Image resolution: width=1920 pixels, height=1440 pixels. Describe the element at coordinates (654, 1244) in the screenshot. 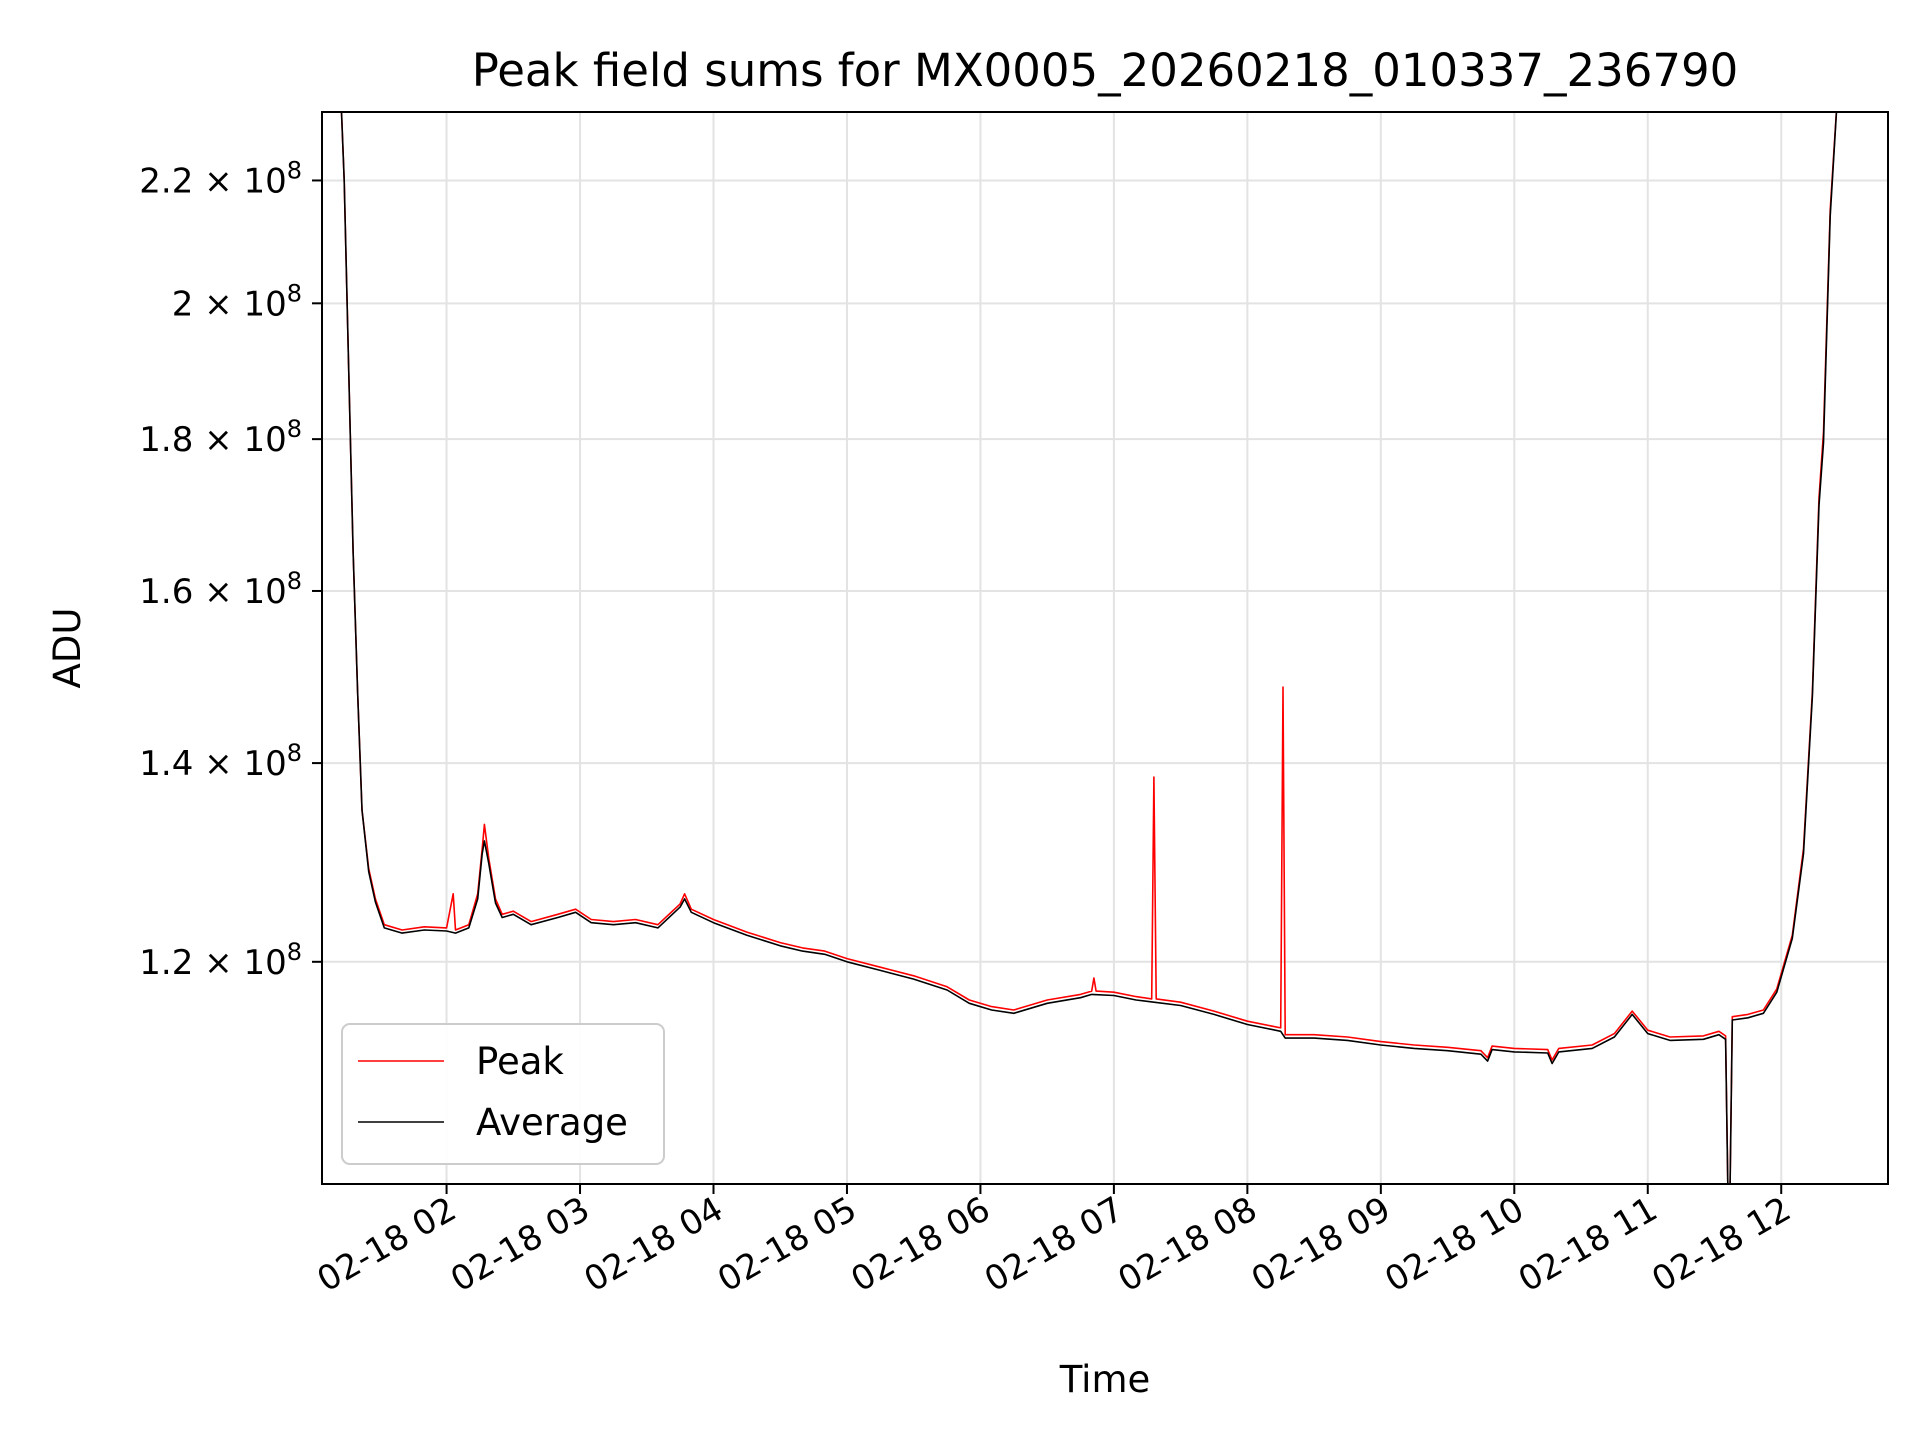

I see `x-tick-label: 02-18 04` at that location.